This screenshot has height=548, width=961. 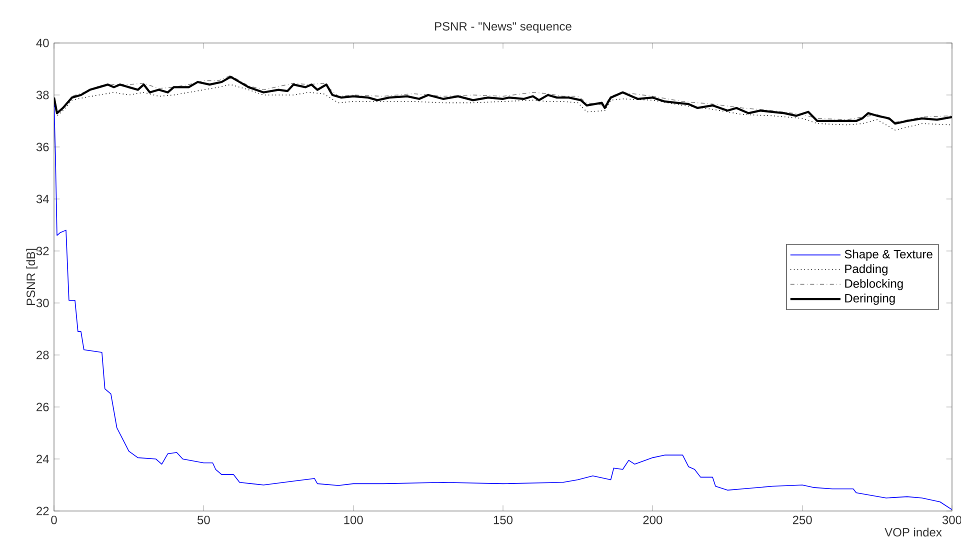 What do you see at coordinates (42, 43) in the screenshot?
I see `y-tick-label: 40` at bounding box center [42, 43].